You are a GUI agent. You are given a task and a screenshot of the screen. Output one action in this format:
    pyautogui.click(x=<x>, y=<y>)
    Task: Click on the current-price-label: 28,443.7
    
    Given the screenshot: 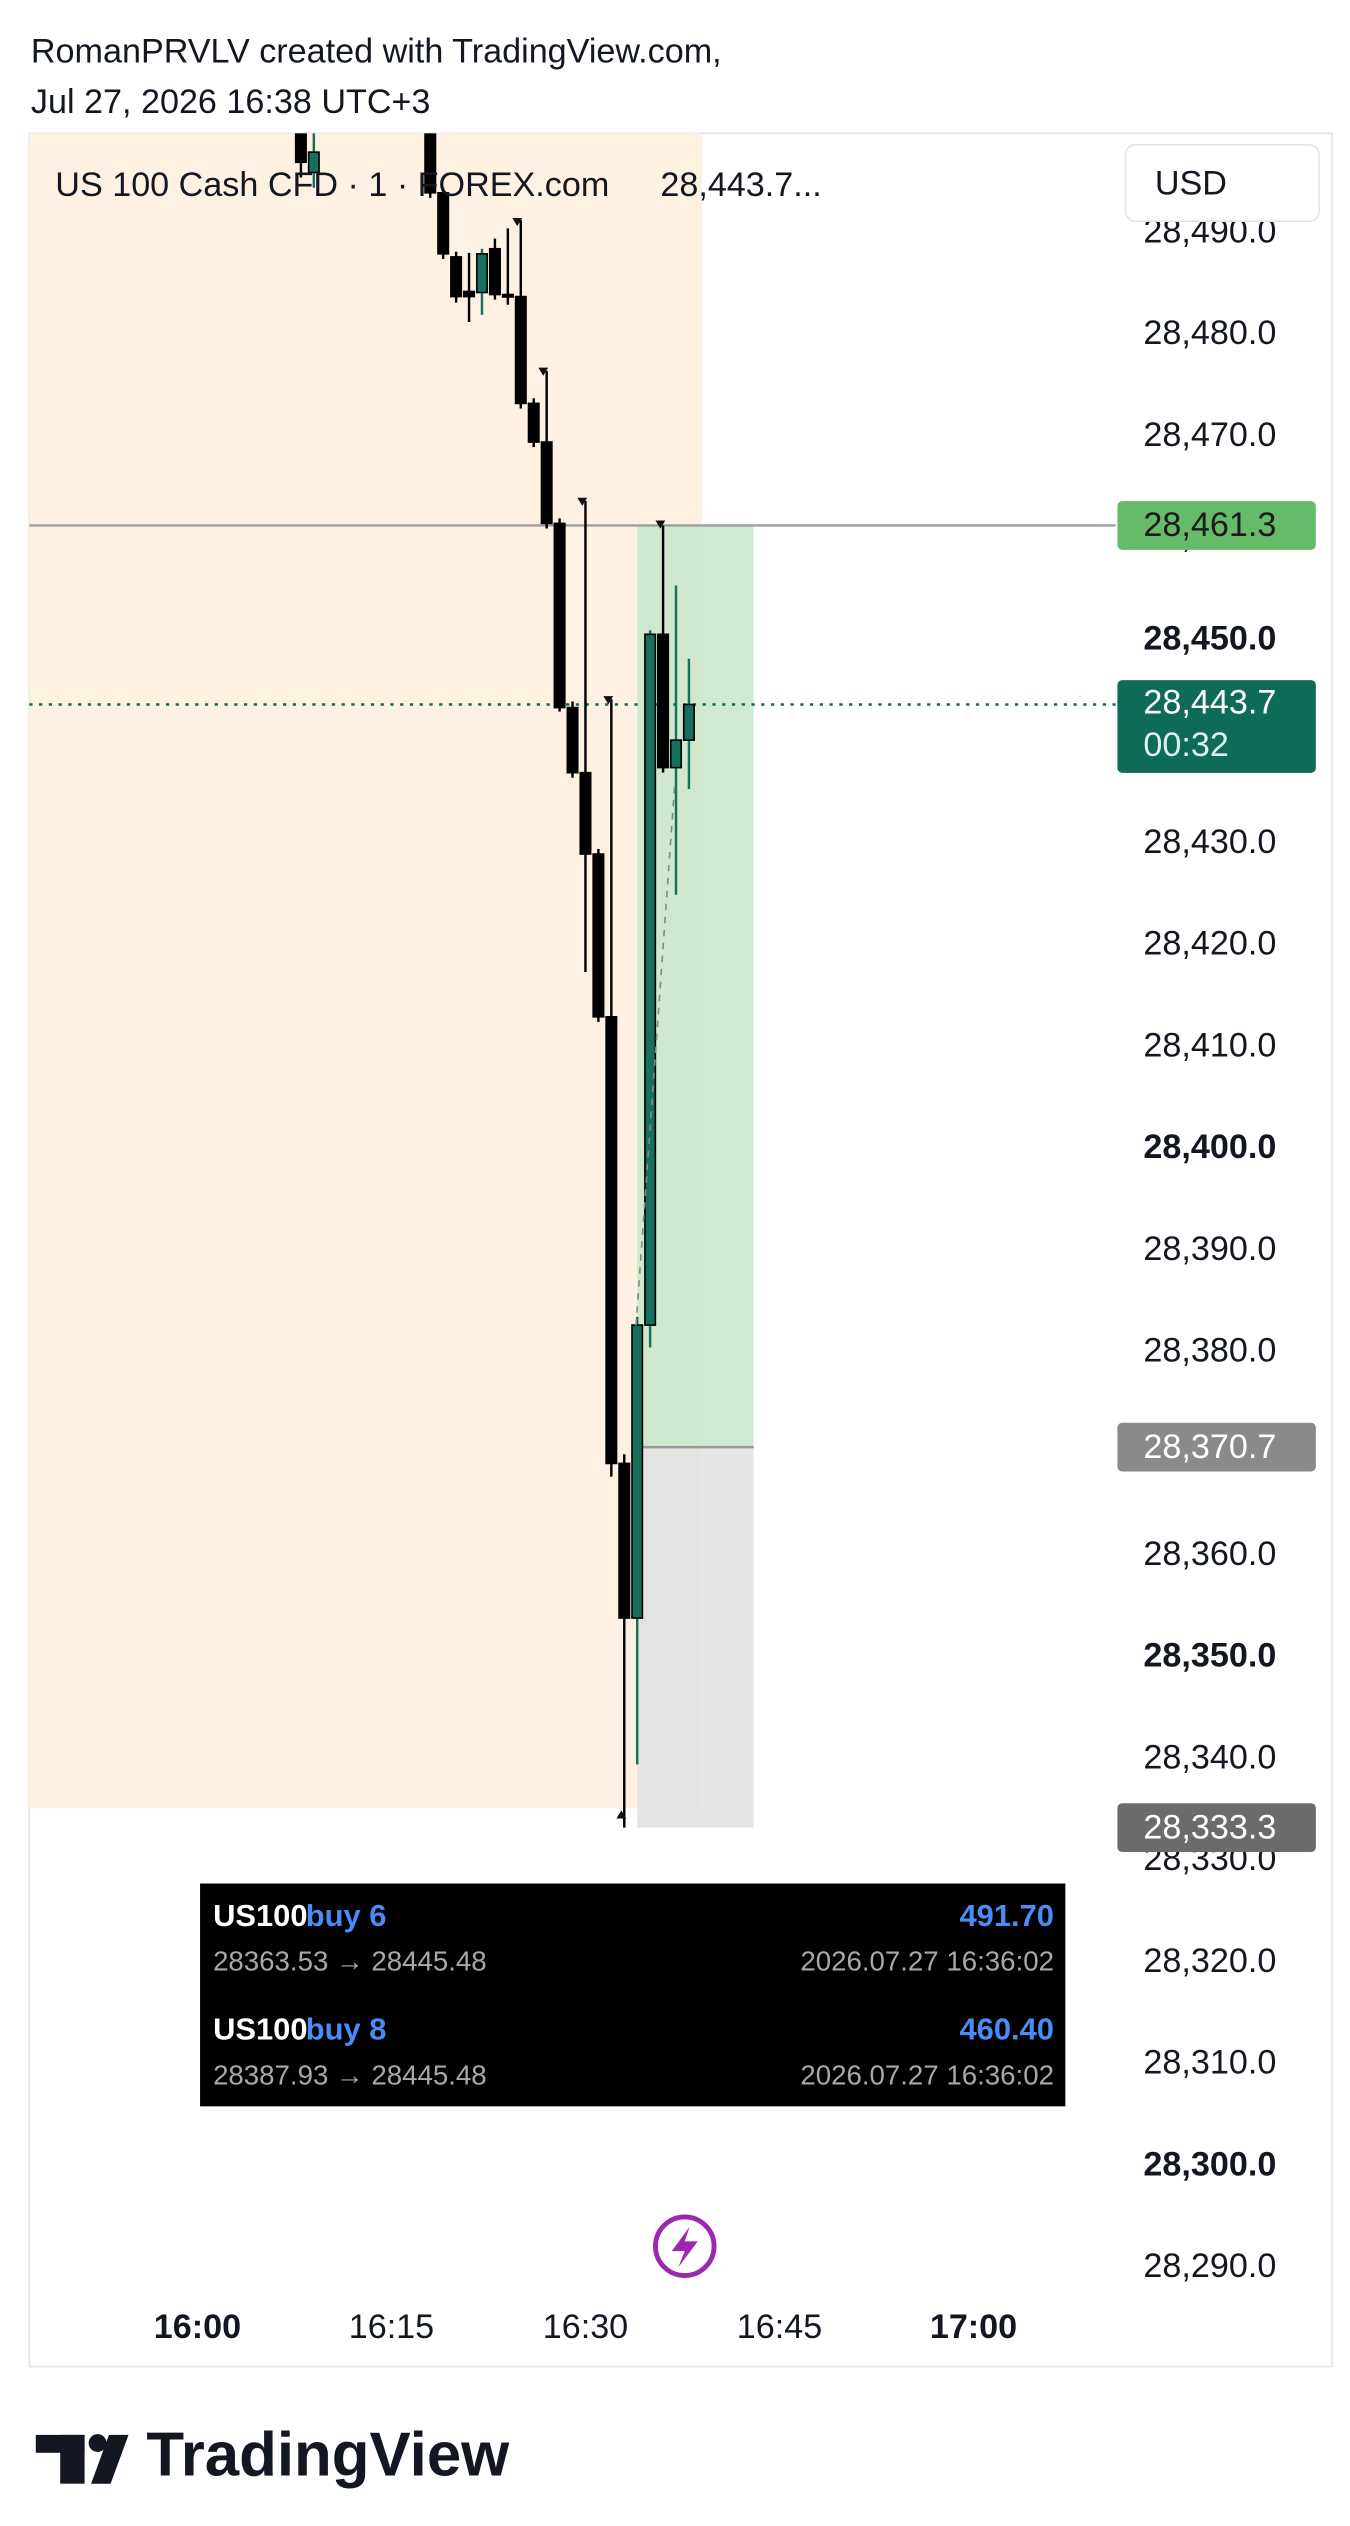 What is the action you would take?
    pyautogui.click(x=1209, y=703)
    